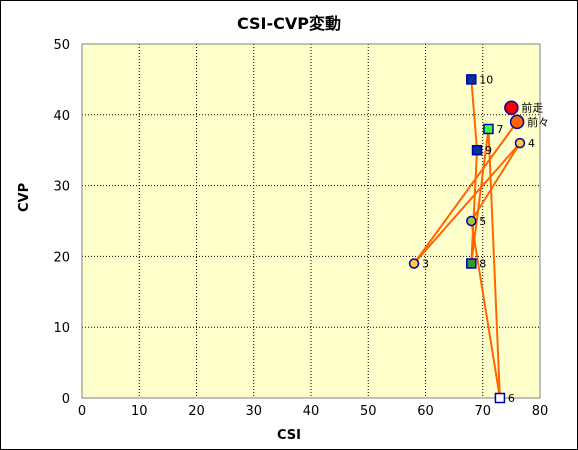 This screenshot has height=450, width=578. I want to click on point-label: 前走, so click(532, 108).